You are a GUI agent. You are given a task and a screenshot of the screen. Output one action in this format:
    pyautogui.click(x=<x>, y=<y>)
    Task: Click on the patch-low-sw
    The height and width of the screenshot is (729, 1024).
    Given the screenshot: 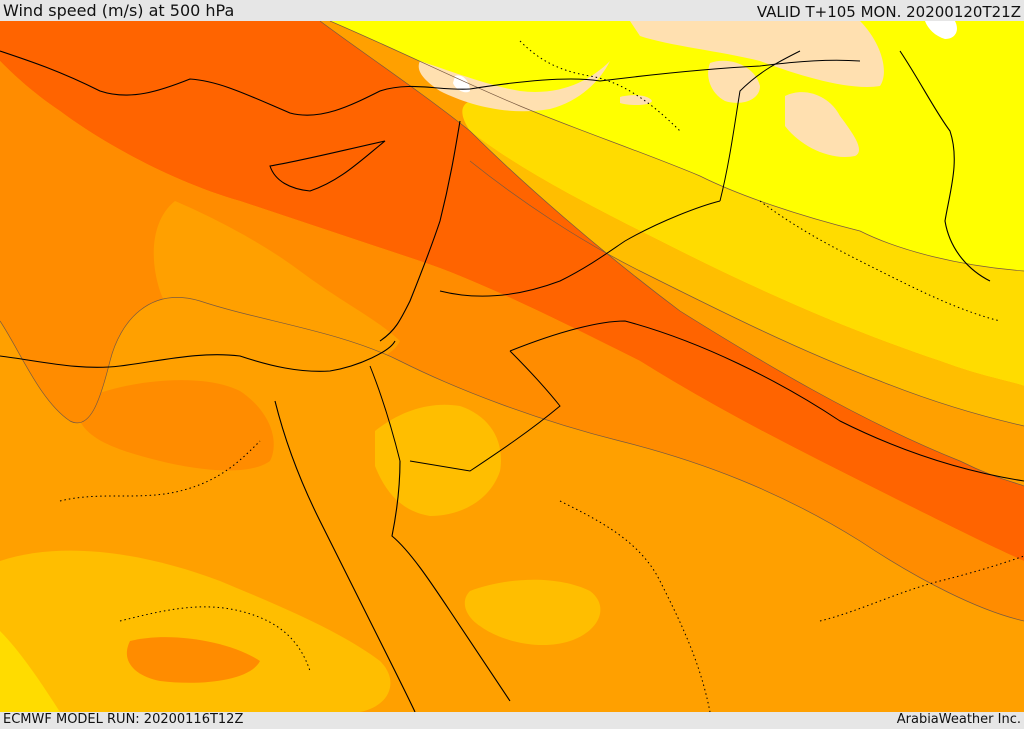 What is the action you would take?
    pyautogui.click(x=30, y=671)
    